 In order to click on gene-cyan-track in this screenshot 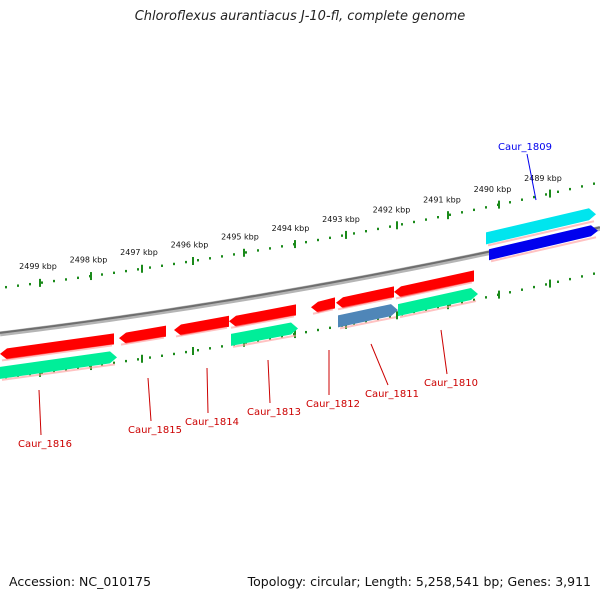, I will do `click(541, 226)`.